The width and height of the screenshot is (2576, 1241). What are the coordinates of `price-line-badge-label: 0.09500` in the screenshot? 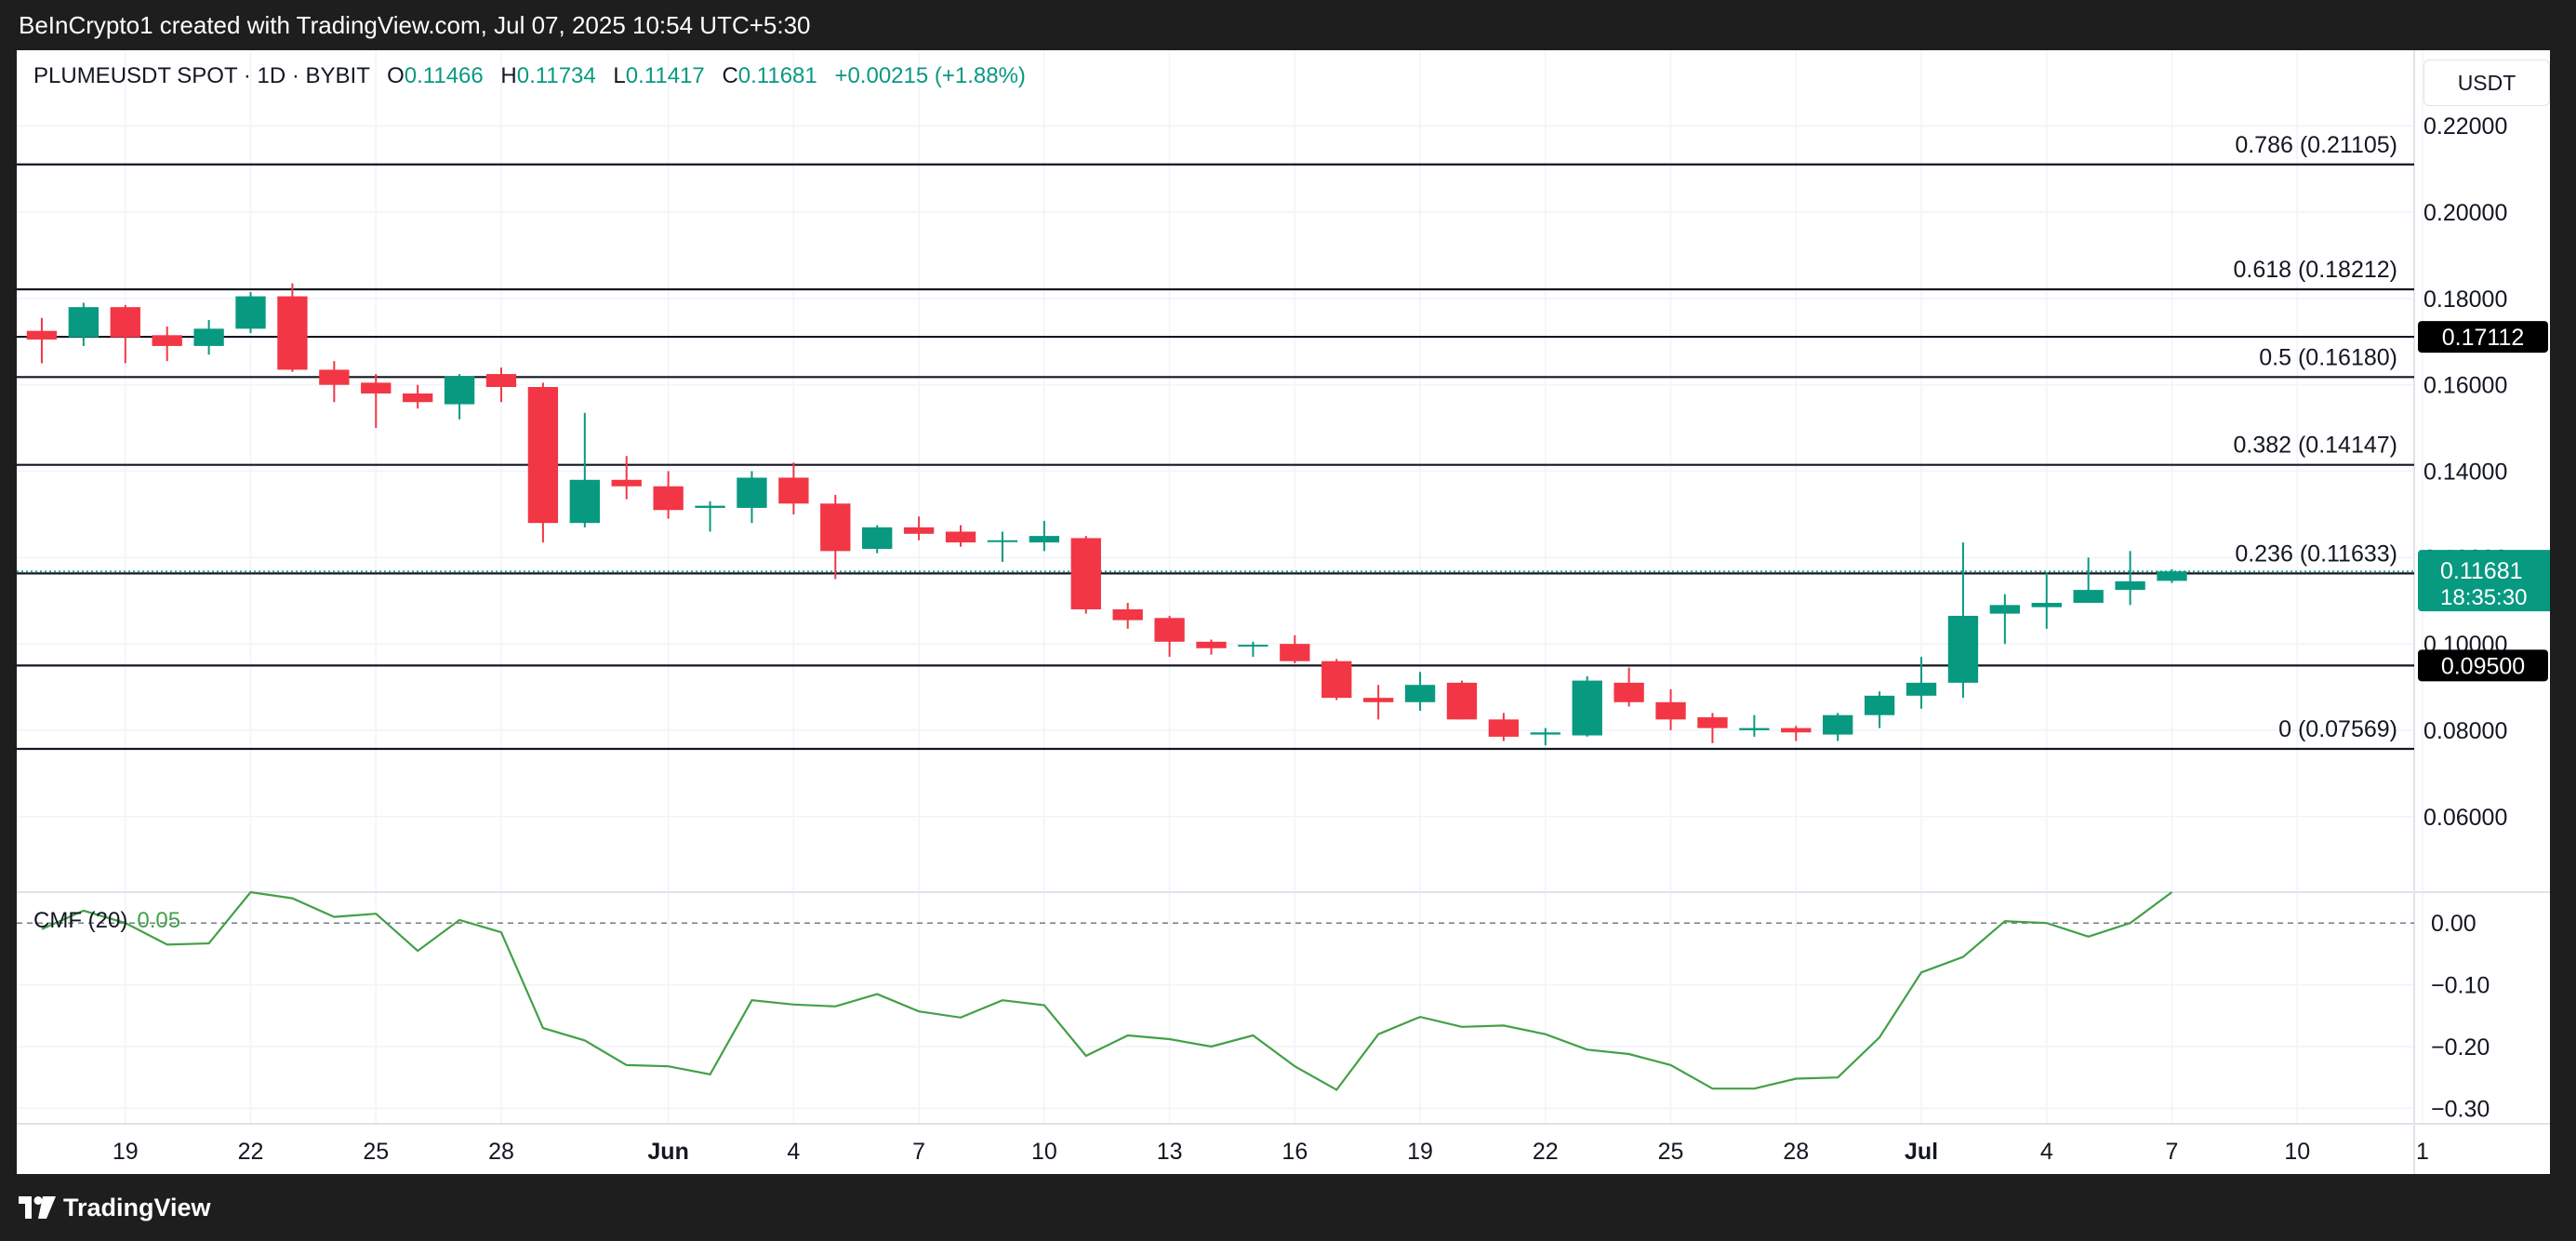 It's located at (2483, 666).